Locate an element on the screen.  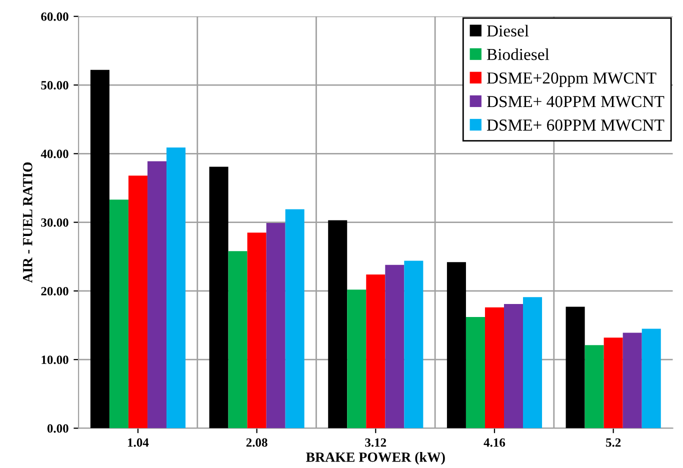
y-tick-label: 30.00 is located at coordinates (54, 222).